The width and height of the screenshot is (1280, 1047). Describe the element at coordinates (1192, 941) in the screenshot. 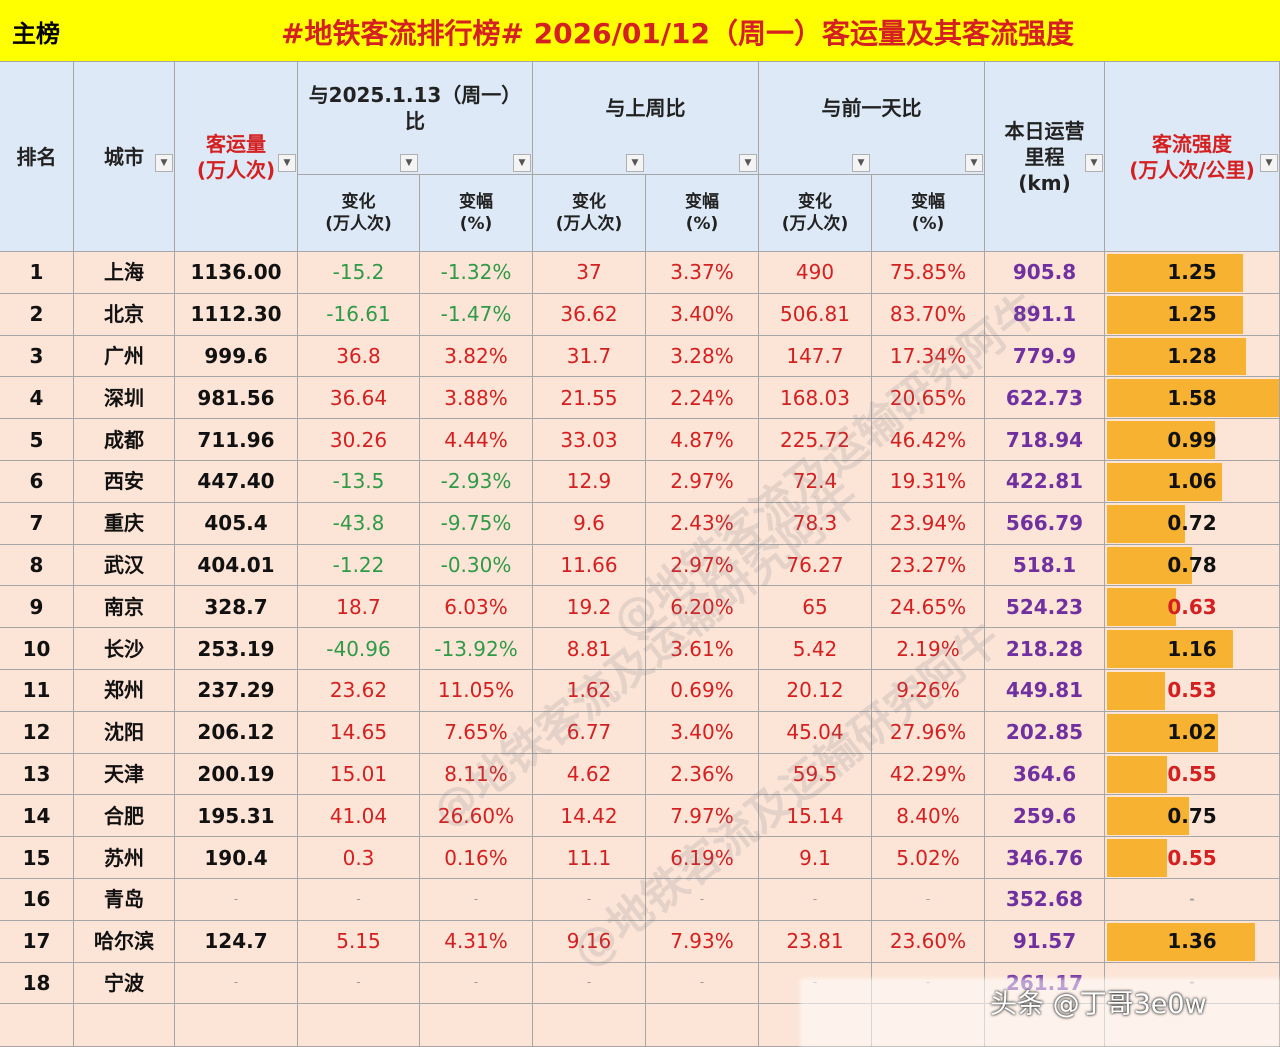

I see `cell: 1.36` at that location.